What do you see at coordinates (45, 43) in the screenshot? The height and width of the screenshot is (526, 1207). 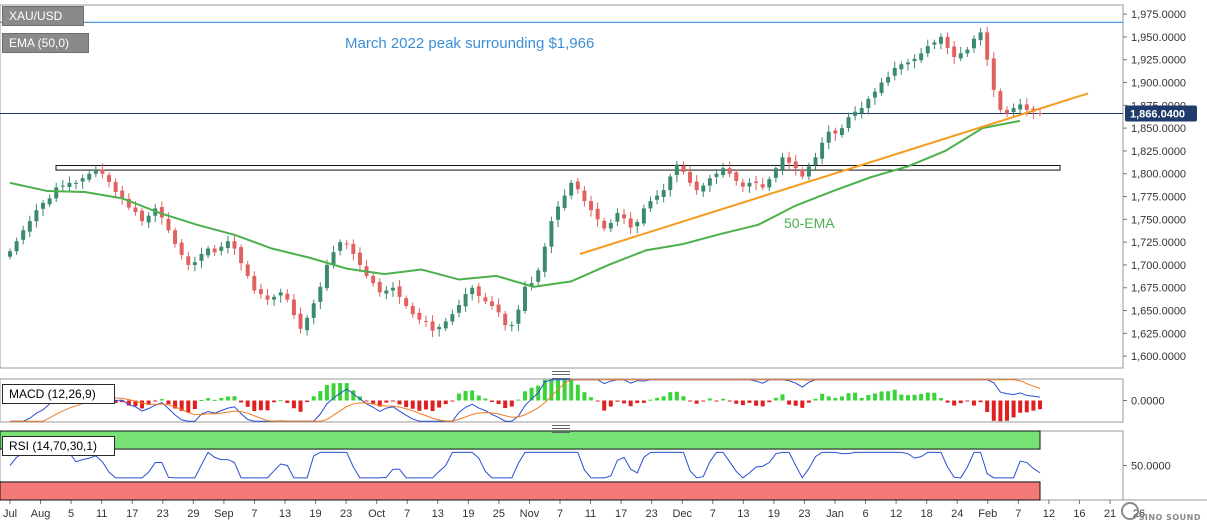 I see `ema-indicator-label: EMA (50,0)` at bounding box center [45, 43].